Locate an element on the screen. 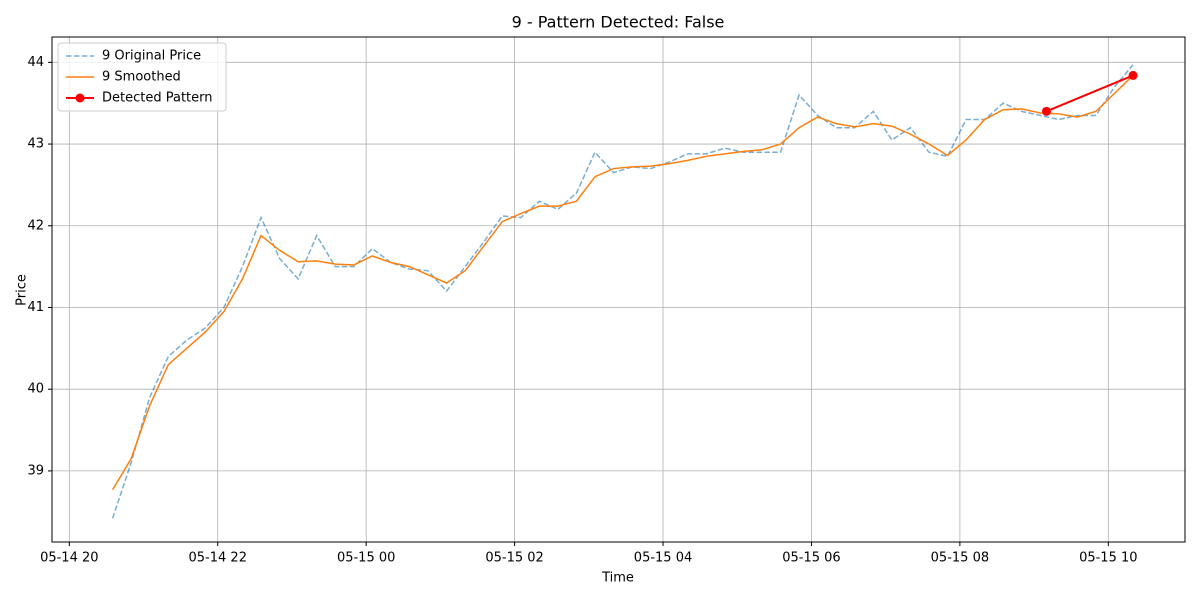  legend-label: 9 Smoothed is located at coordinates (141, 77).